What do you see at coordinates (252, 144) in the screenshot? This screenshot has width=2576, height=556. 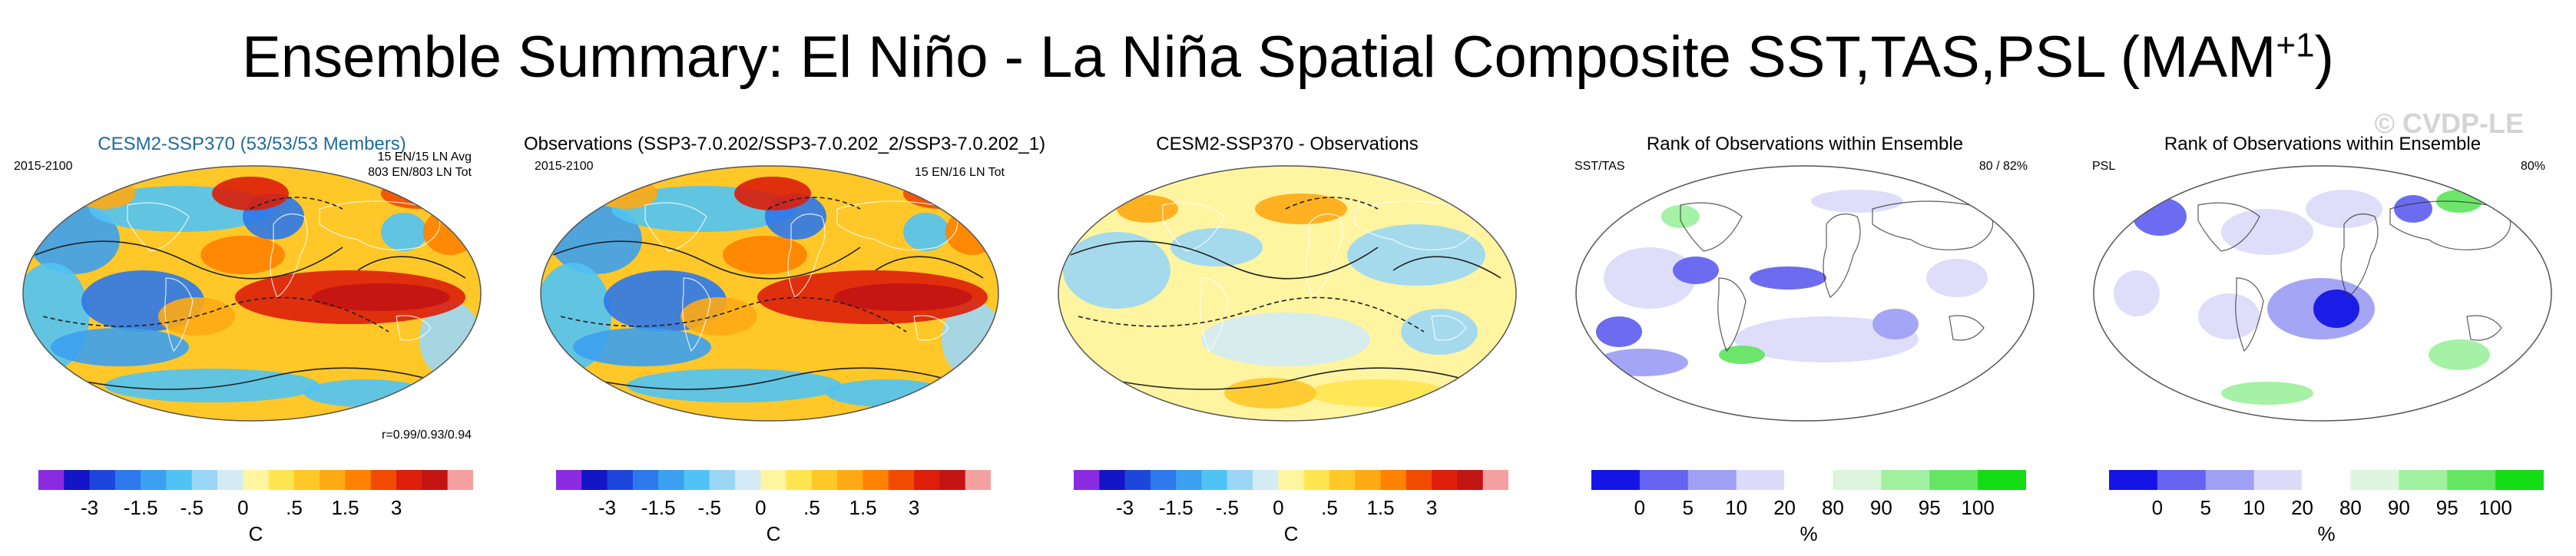 I see `panel-title: CESM2-SSP370 (53/53/53 Members)` at bounding box center [252, 144].